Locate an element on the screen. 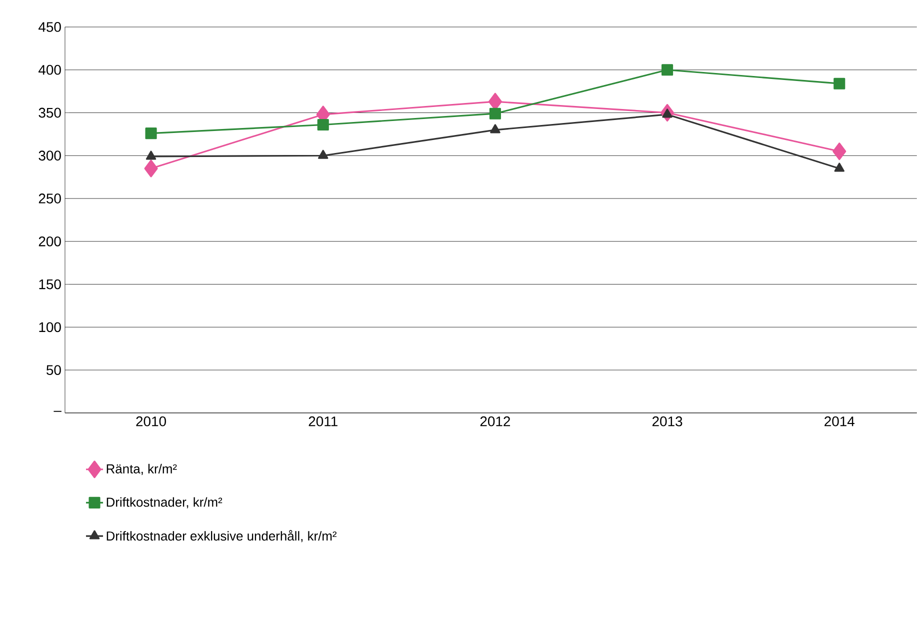 The height and width of the screenshot is (631, 917). y-tick-label: 450 is located at coordinates (49, 27).